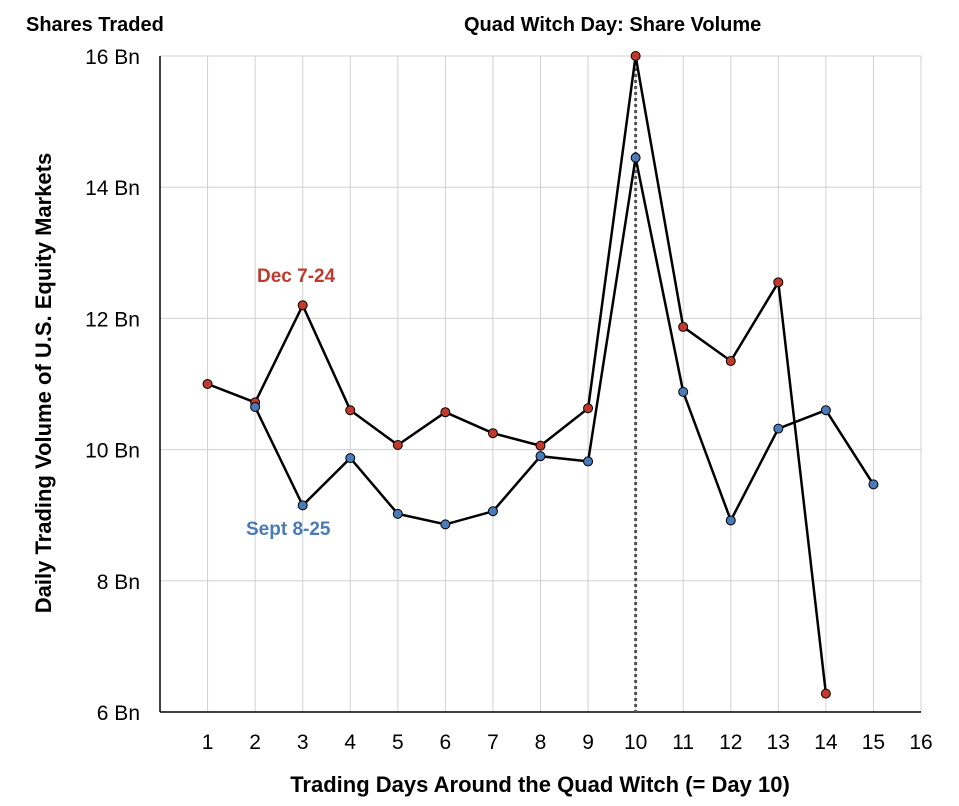  What do you see at coordinates (588, 742) in the screenshot?
I see `x-tick-label: 9` at bounding box center [588, 742].